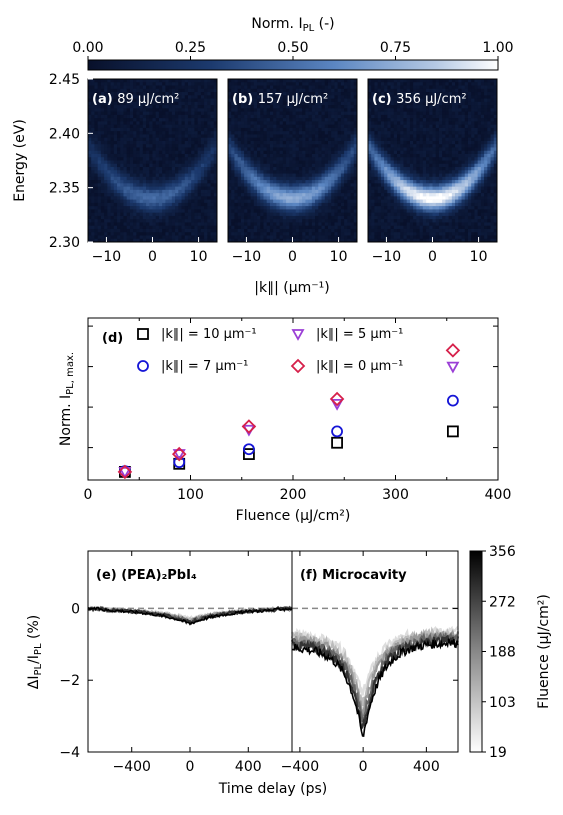 The height and width of the screenshot is (815, 563). Describe the element at coordinates (190, 48) in the screenshot. I see `colorbar-top-tick-label: 0.25` at that location.